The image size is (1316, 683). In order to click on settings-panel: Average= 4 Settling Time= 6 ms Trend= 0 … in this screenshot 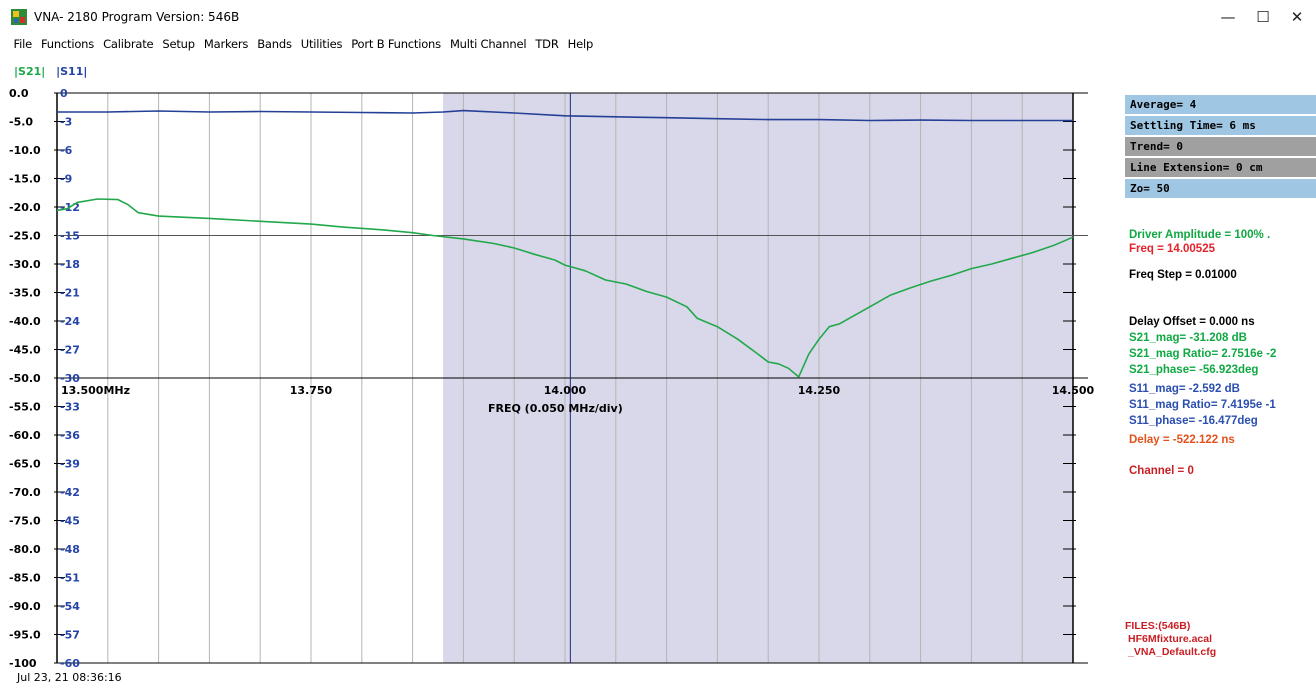, I will do `click(1220, 147)`.